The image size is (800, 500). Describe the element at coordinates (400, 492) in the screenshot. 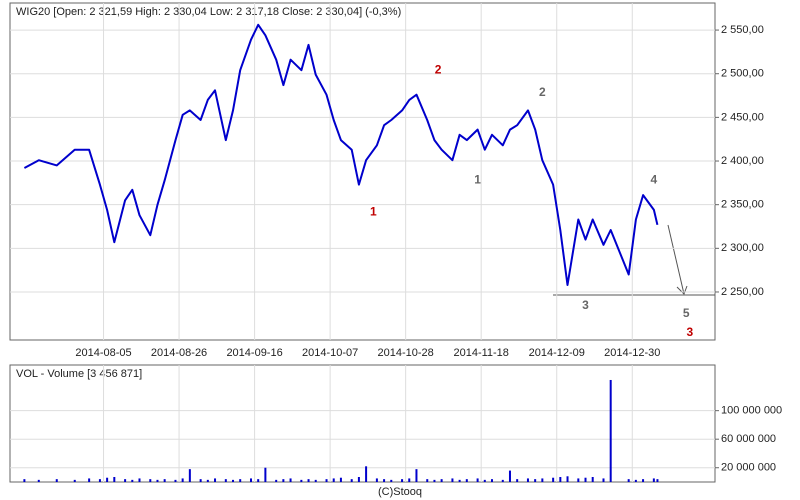

I see `footer: (C)Stooq` at that location.